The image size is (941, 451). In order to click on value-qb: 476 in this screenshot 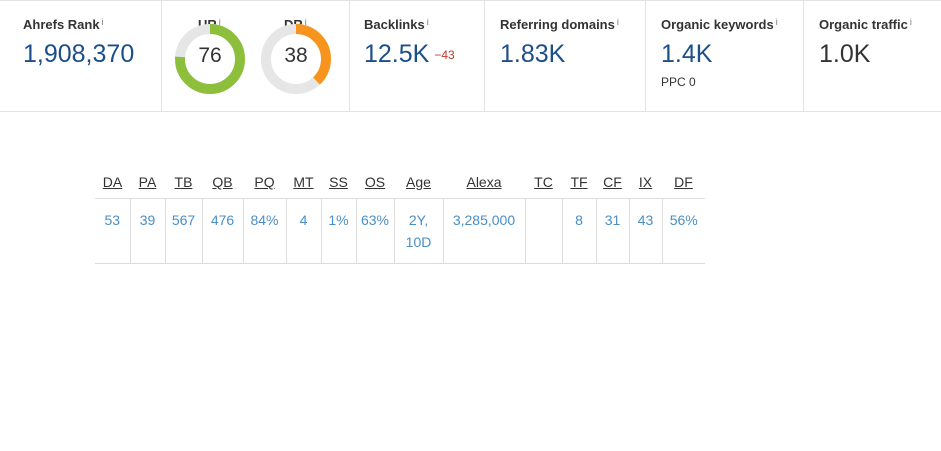, I will do `click(222, 231)`.